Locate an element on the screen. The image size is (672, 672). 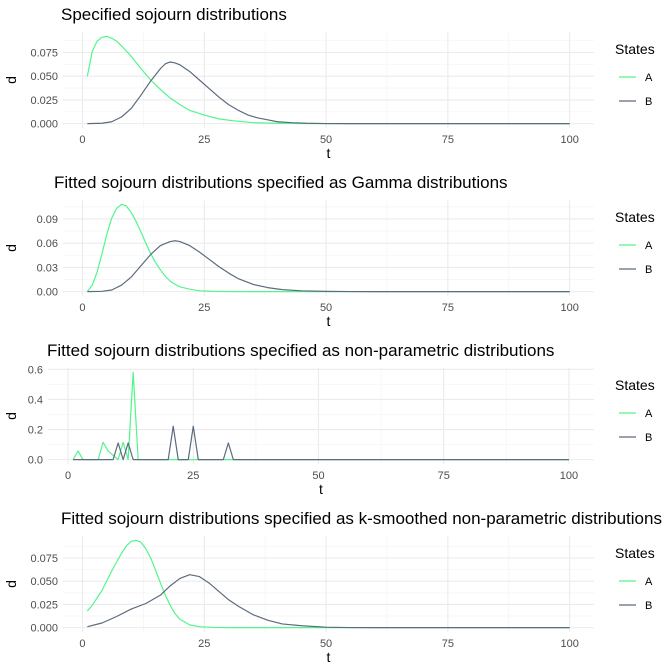
y-tick-label: 0.4 is located at coordinates (35, 400).